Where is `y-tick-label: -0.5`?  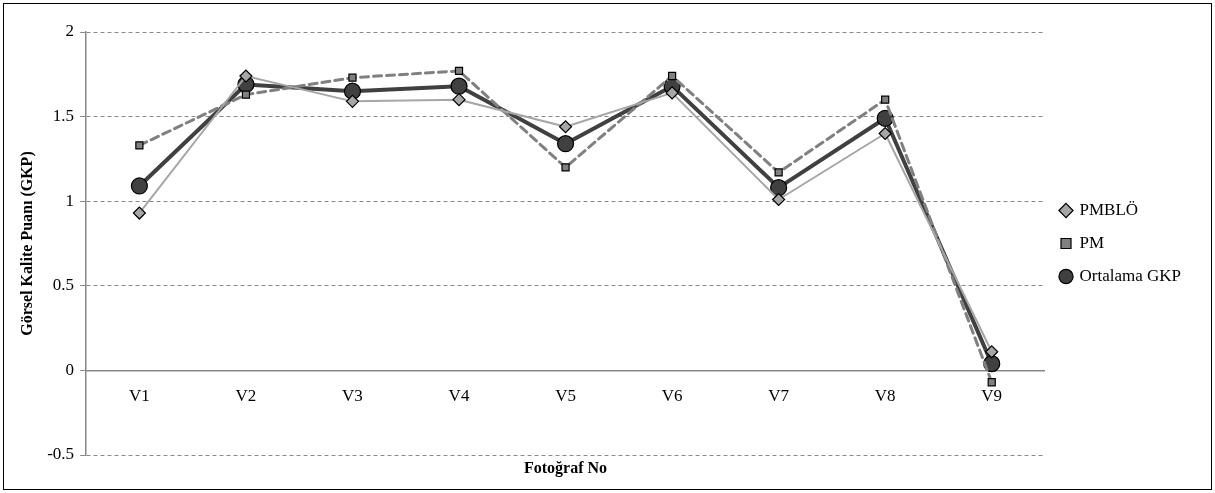 y-tick-label: -0.5 is located at coordinates (61, 454).